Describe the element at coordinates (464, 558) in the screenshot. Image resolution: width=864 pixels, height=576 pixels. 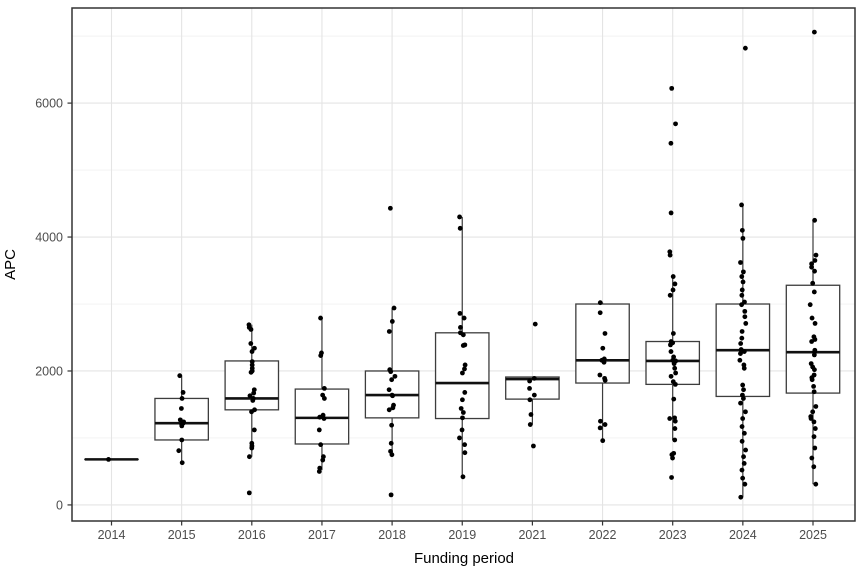
I see `x-axis-title: Funding period` at that location.